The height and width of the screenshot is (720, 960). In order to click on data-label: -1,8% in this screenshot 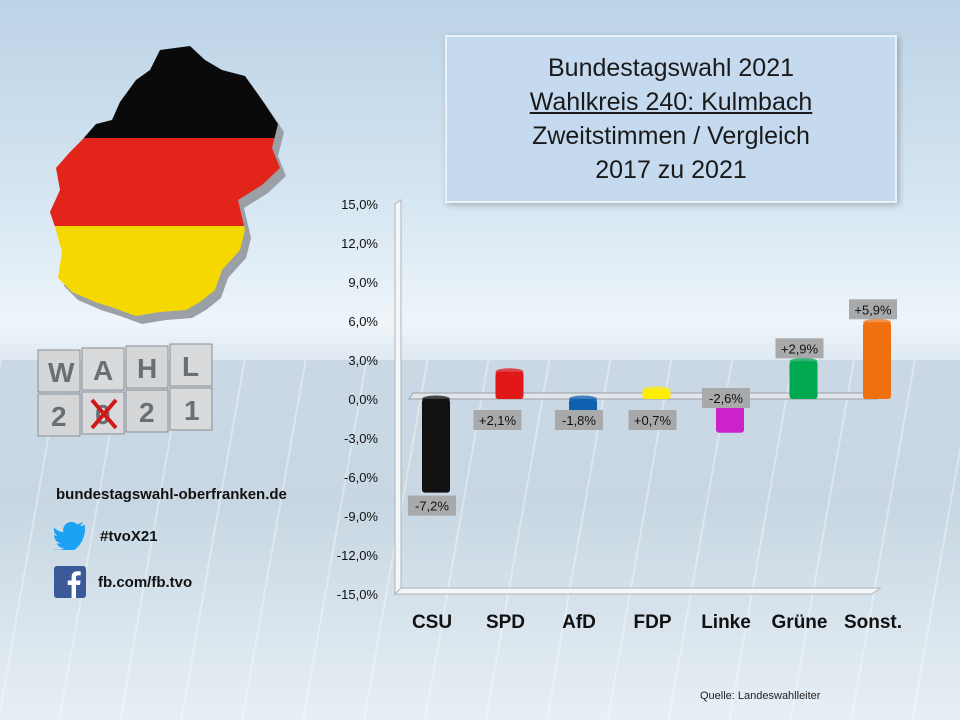, I will do `click(579, 420)`.